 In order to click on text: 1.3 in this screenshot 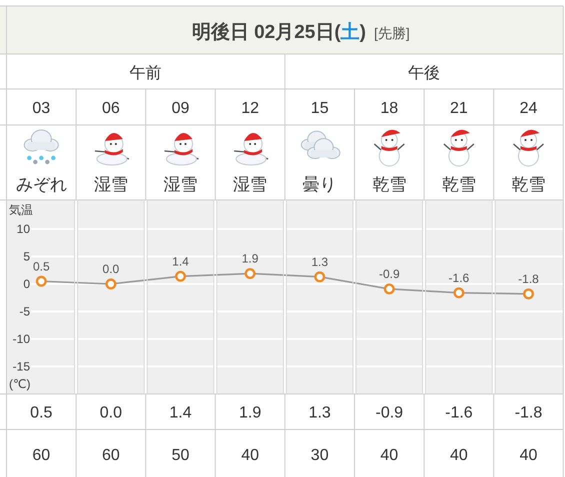, I will do `click(319, 261)`.